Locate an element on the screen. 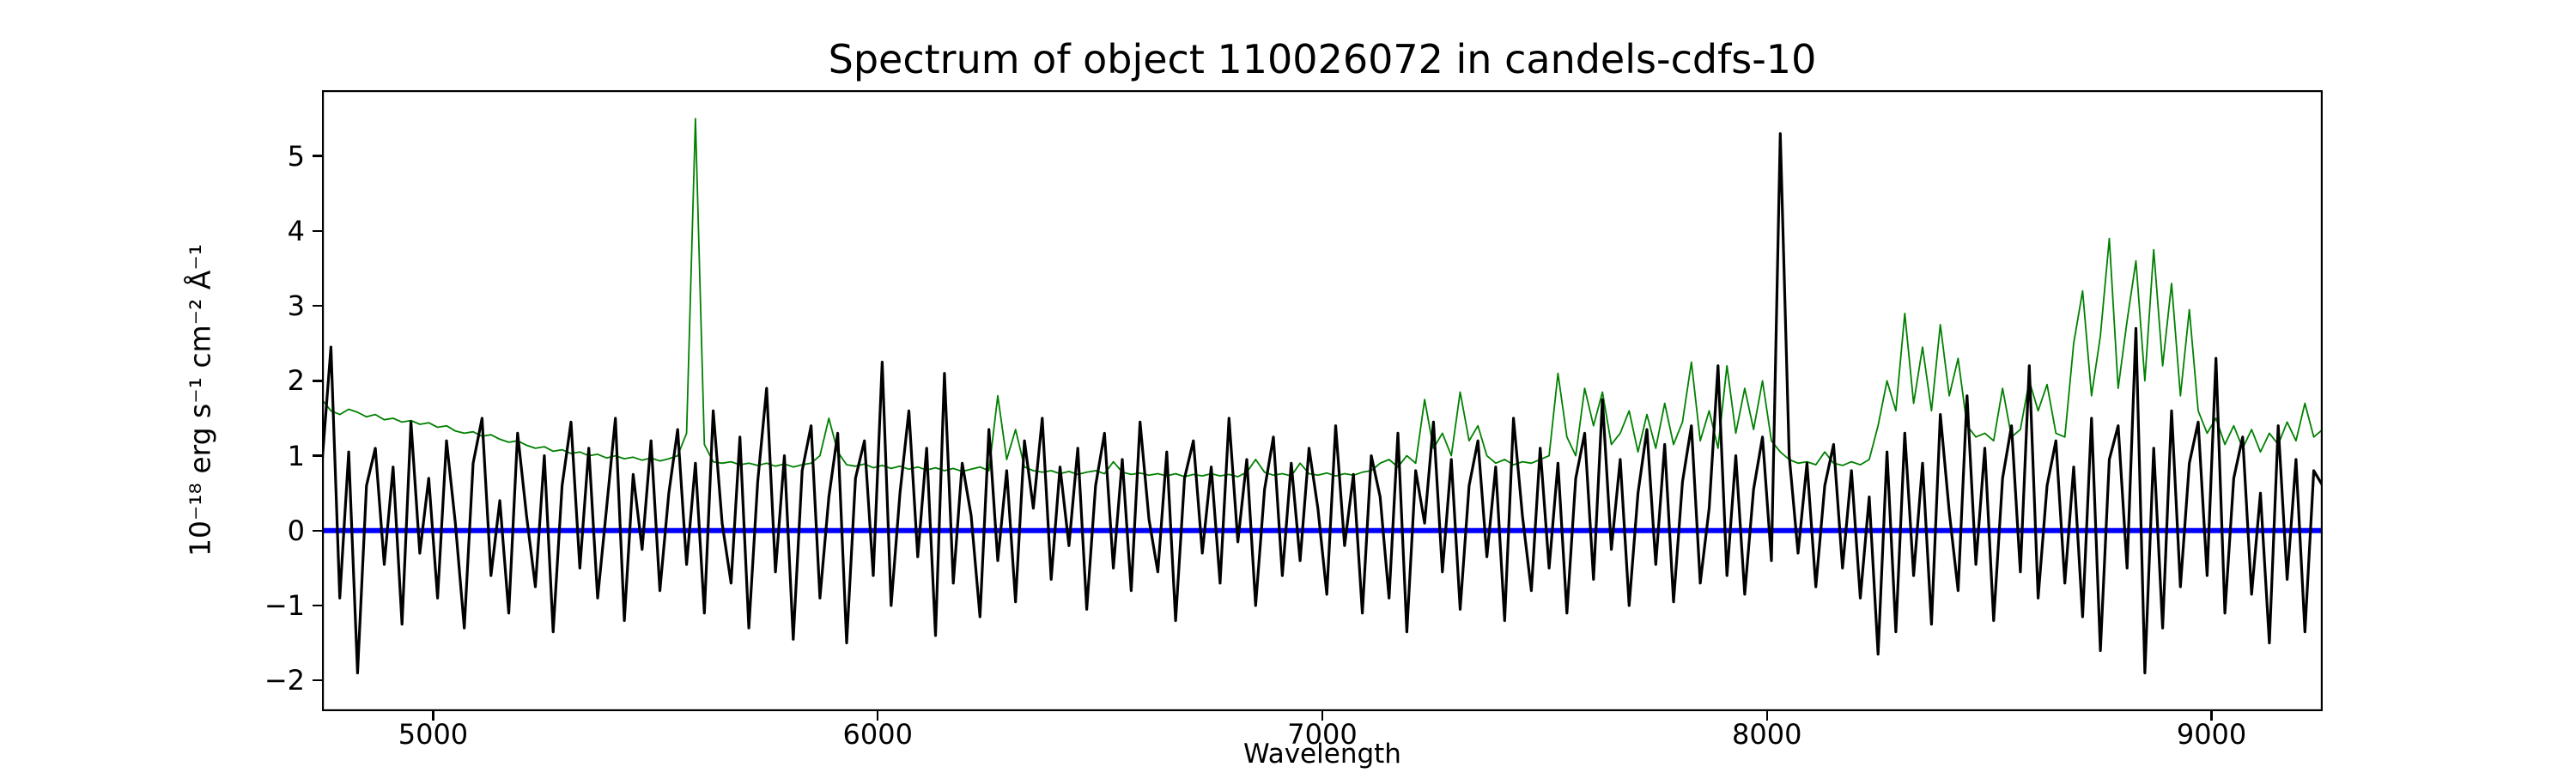 The height and width of the screenshot is (773, 2576). y-tick-label: 0 is located at coordinates (296, 530).